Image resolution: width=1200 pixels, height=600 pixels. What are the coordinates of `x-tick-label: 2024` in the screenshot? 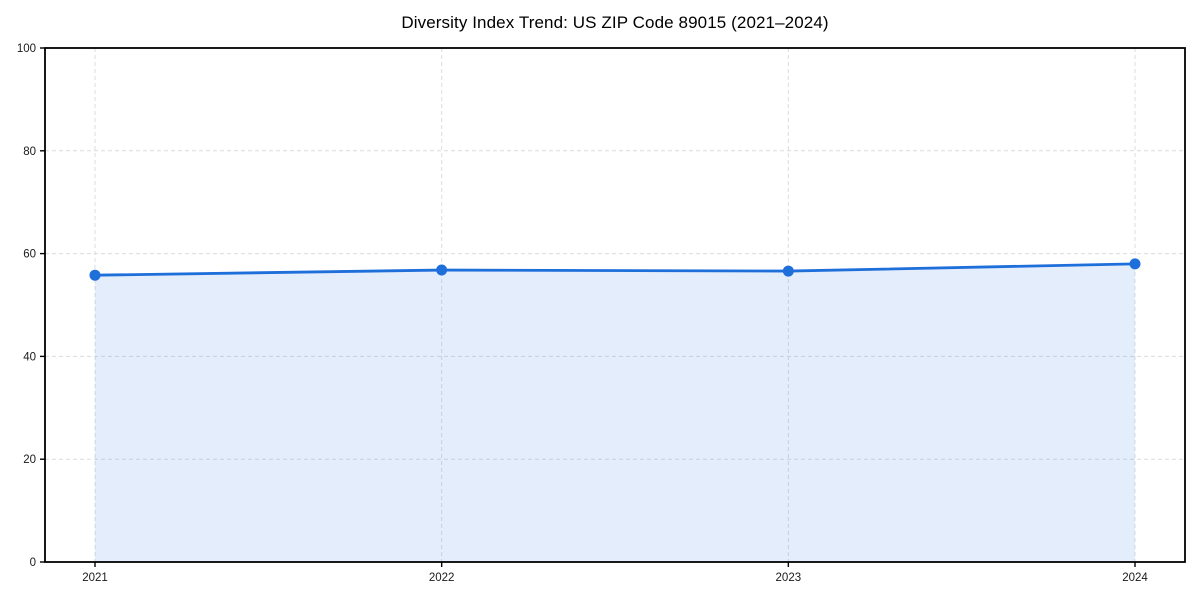 It's located at (1135, 578).